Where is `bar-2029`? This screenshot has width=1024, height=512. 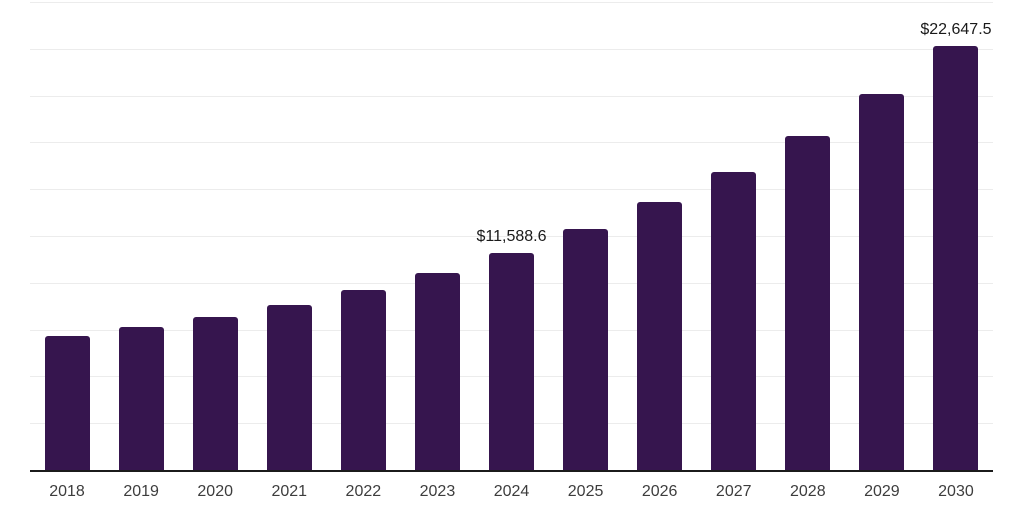
bar-2029 is located at coordinates (882, 281).